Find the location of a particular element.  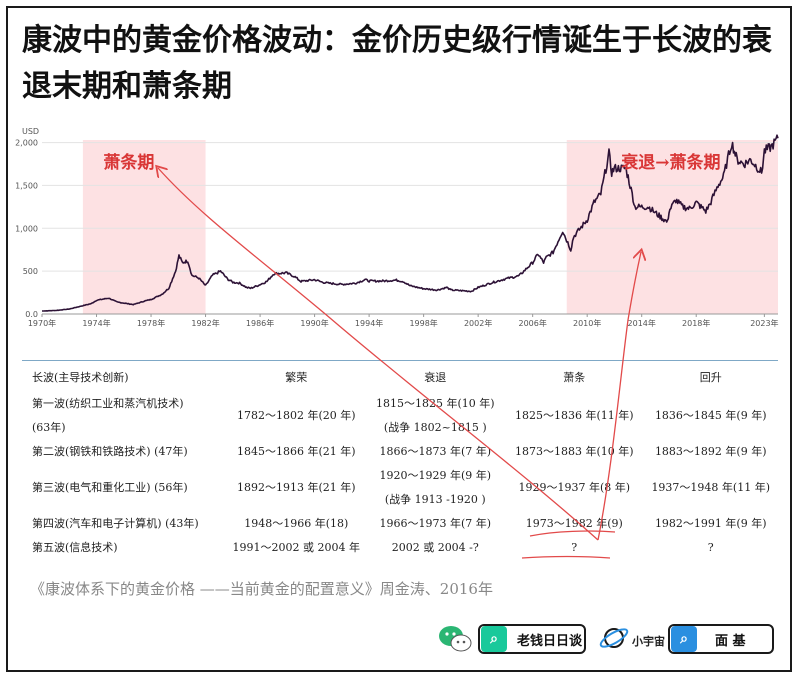

table-cell-prosperity: 1845～1866 年(21 年) is located at coordinates (296, 452).